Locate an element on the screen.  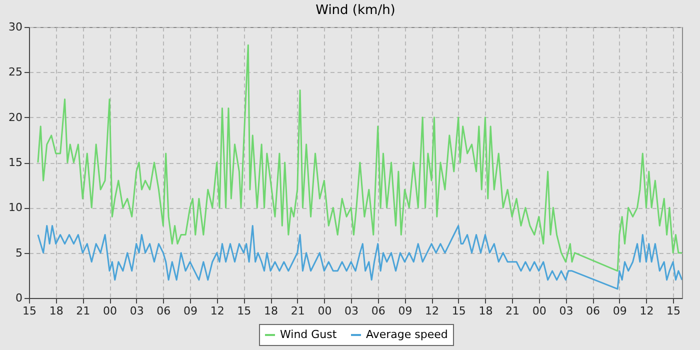
y-tick-label: 25 is located at coordinates (15, 72).